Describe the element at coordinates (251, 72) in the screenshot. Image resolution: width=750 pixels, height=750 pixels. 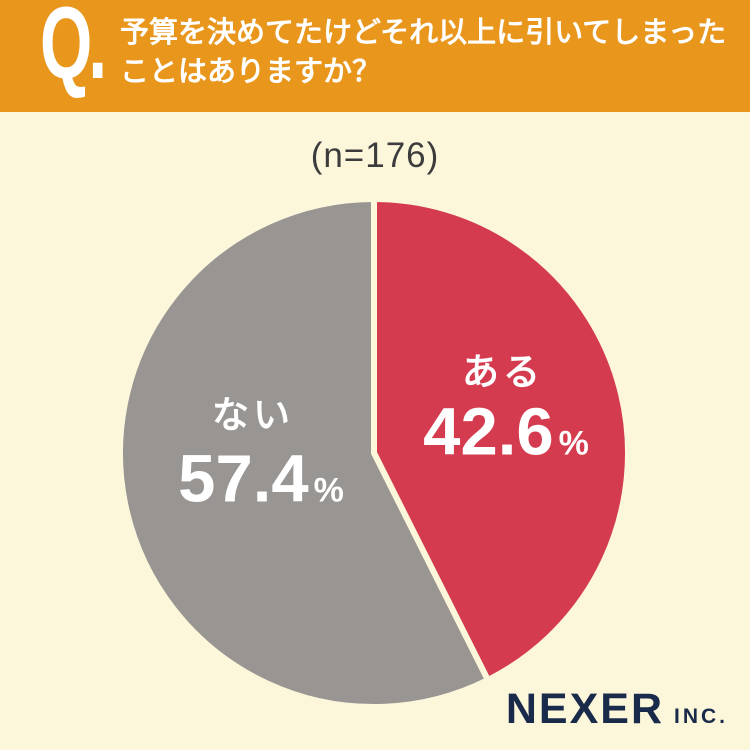
I see `question-line-2: ことはありますか？` at that location.